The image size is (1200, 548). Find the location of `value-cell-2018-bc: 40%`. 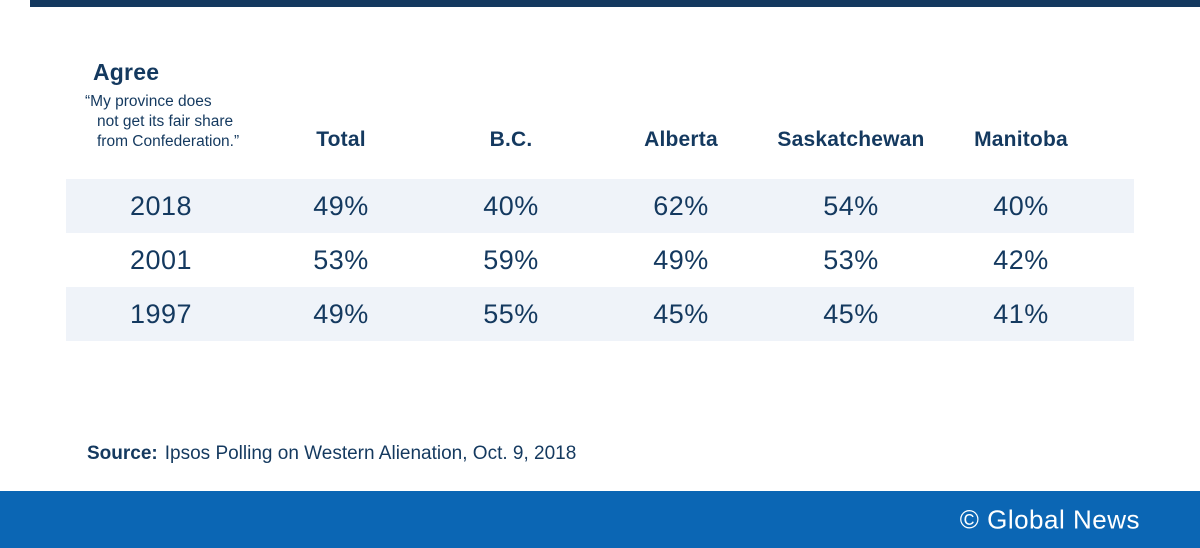

value-cell-2018-bc: 40% is located at coordinates (511, 205).